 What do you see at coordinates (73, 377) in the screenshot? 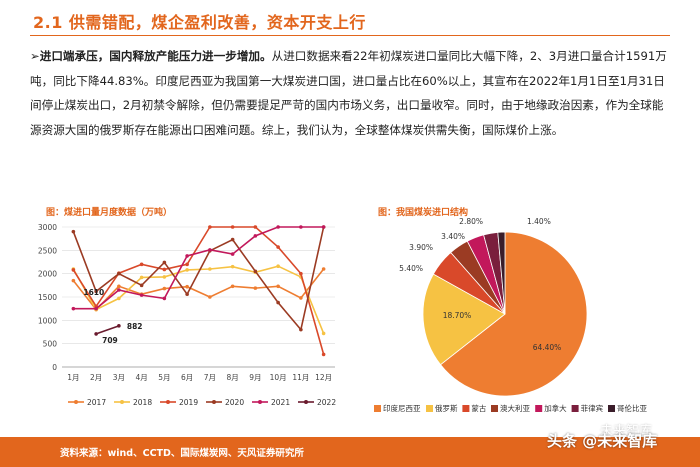
I see `x-tick-label: 1月` at bounding box center [73, 377].